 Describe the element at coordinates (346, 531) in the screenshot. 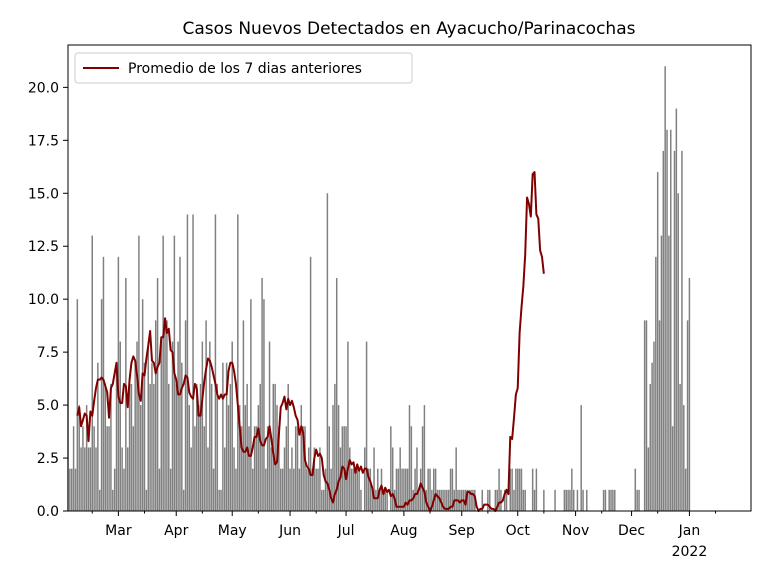

I see `x-tick-label: Jul` at that location.